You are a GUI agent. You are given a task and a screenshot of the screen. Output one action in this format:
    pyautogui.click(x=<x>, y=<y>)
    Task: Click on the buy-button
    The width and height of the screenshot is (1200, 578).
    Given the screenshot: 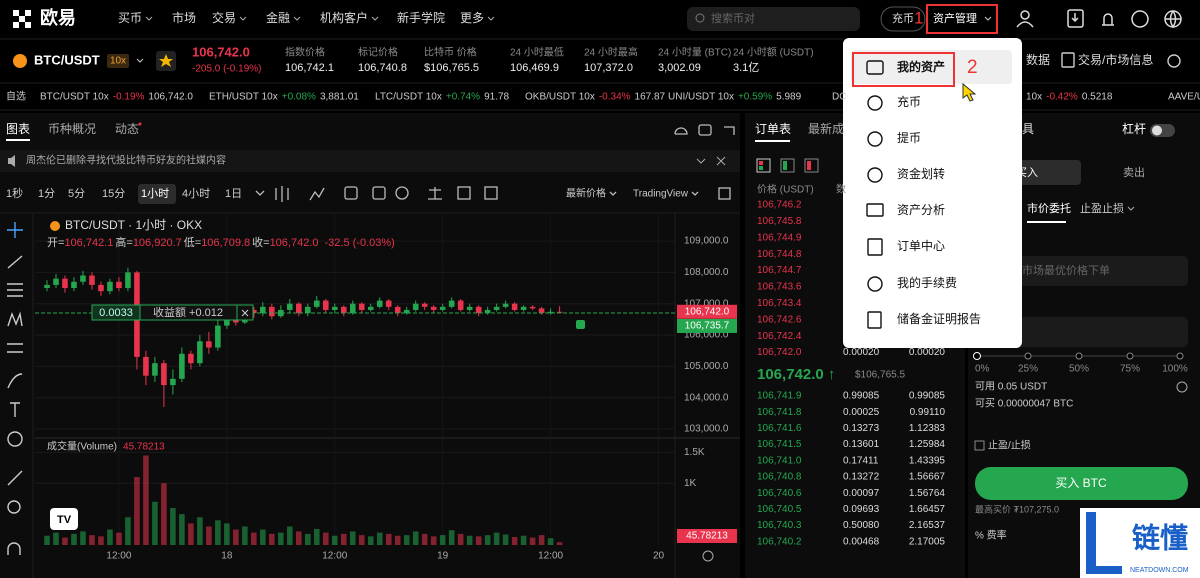 What is the action you would take?
    pyautogui.click(x=1081, y=483)
    